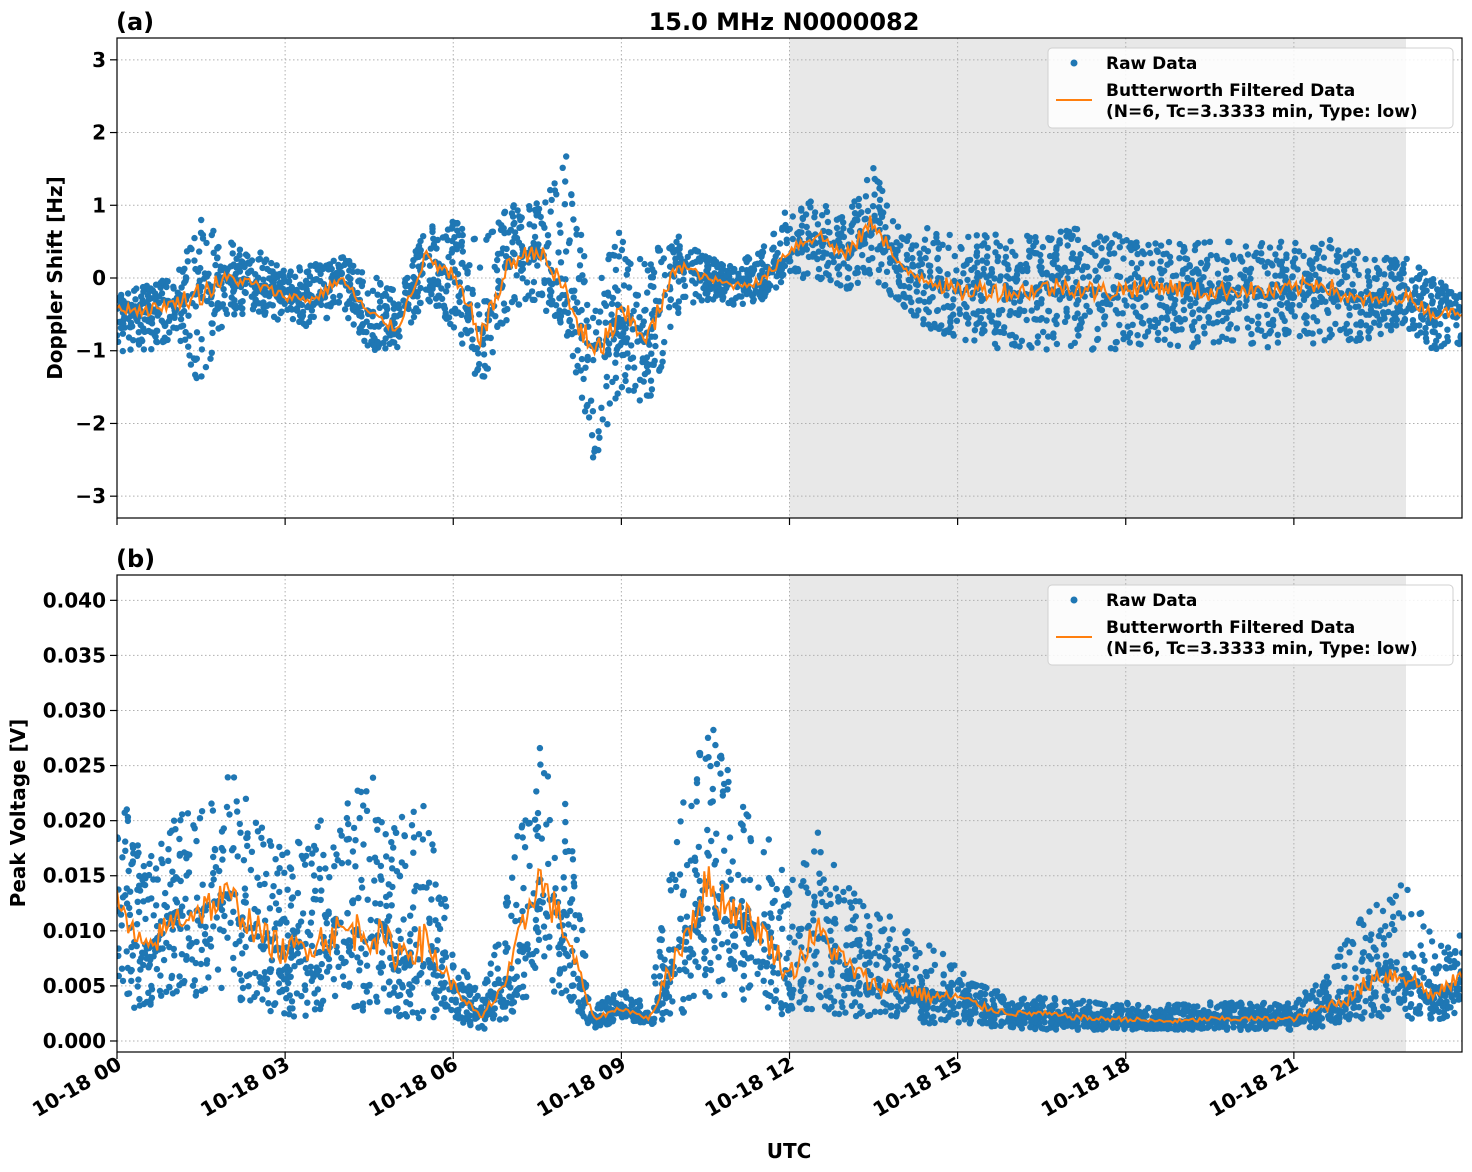  I want to click on y-tick-label: 0.035, so click(74, 655).